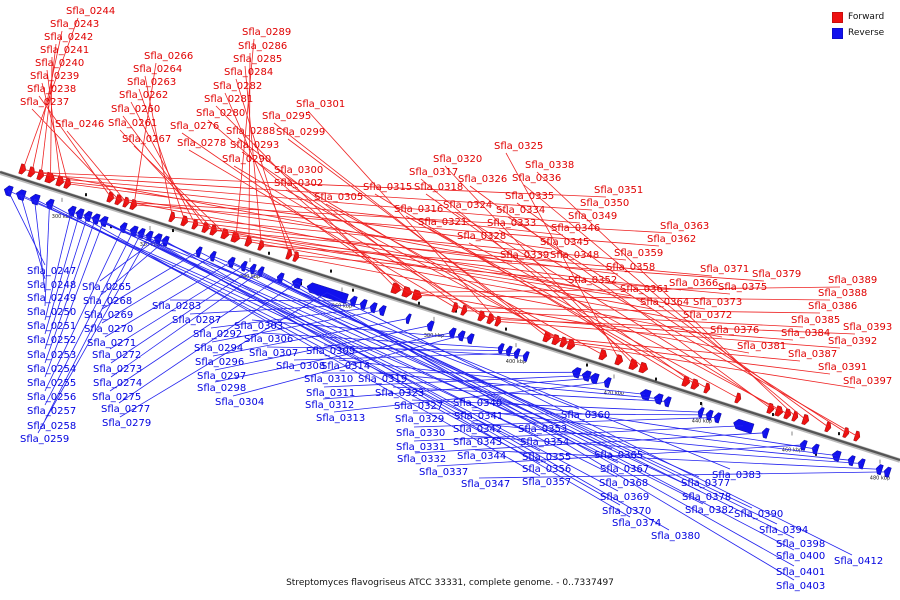 The width and height of the screenshot is (900, 600). What do you see at coordinates (418, 209) in the screenshot?
I see `forward-gene-label: Sfla_0316` at bounding box center [418, 209].